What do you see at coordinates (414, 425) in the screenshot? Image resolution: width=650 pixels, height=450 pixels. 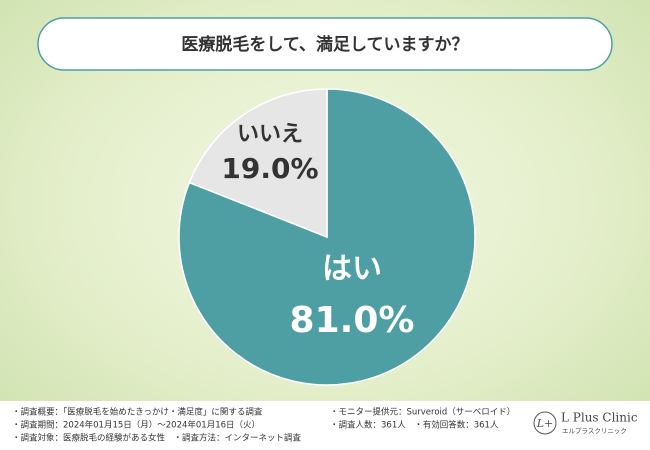 I see `survey-note: ・調査人数：361人 ・有効回答数：361人` at bounding box center [414, 425].